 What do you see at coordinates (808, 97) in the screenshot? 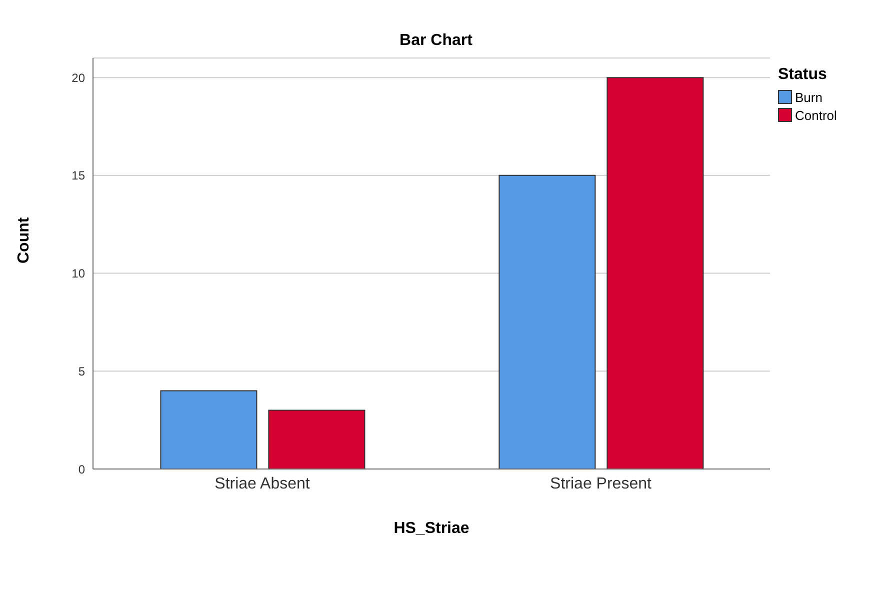
I see `legend-label: Burn` at bounding box center [808, 97].